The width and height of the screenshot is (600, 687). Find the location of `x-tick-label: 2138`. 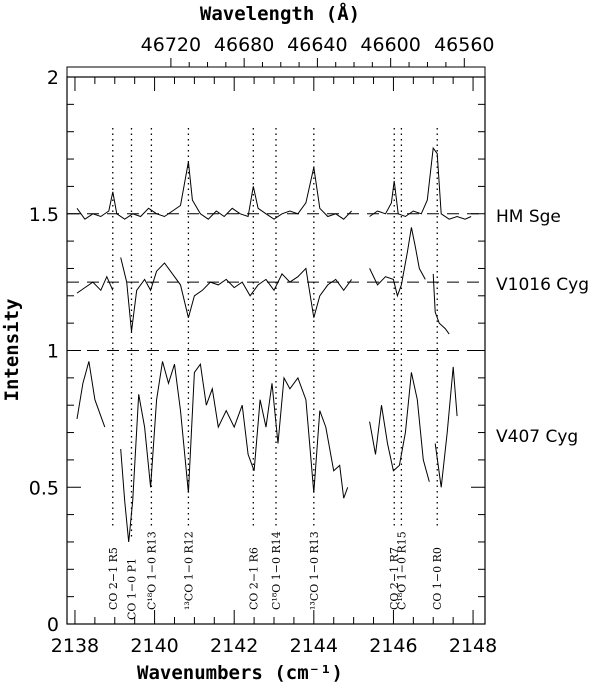

x-tick-label: 2138 is located at coordinates (75, 646).